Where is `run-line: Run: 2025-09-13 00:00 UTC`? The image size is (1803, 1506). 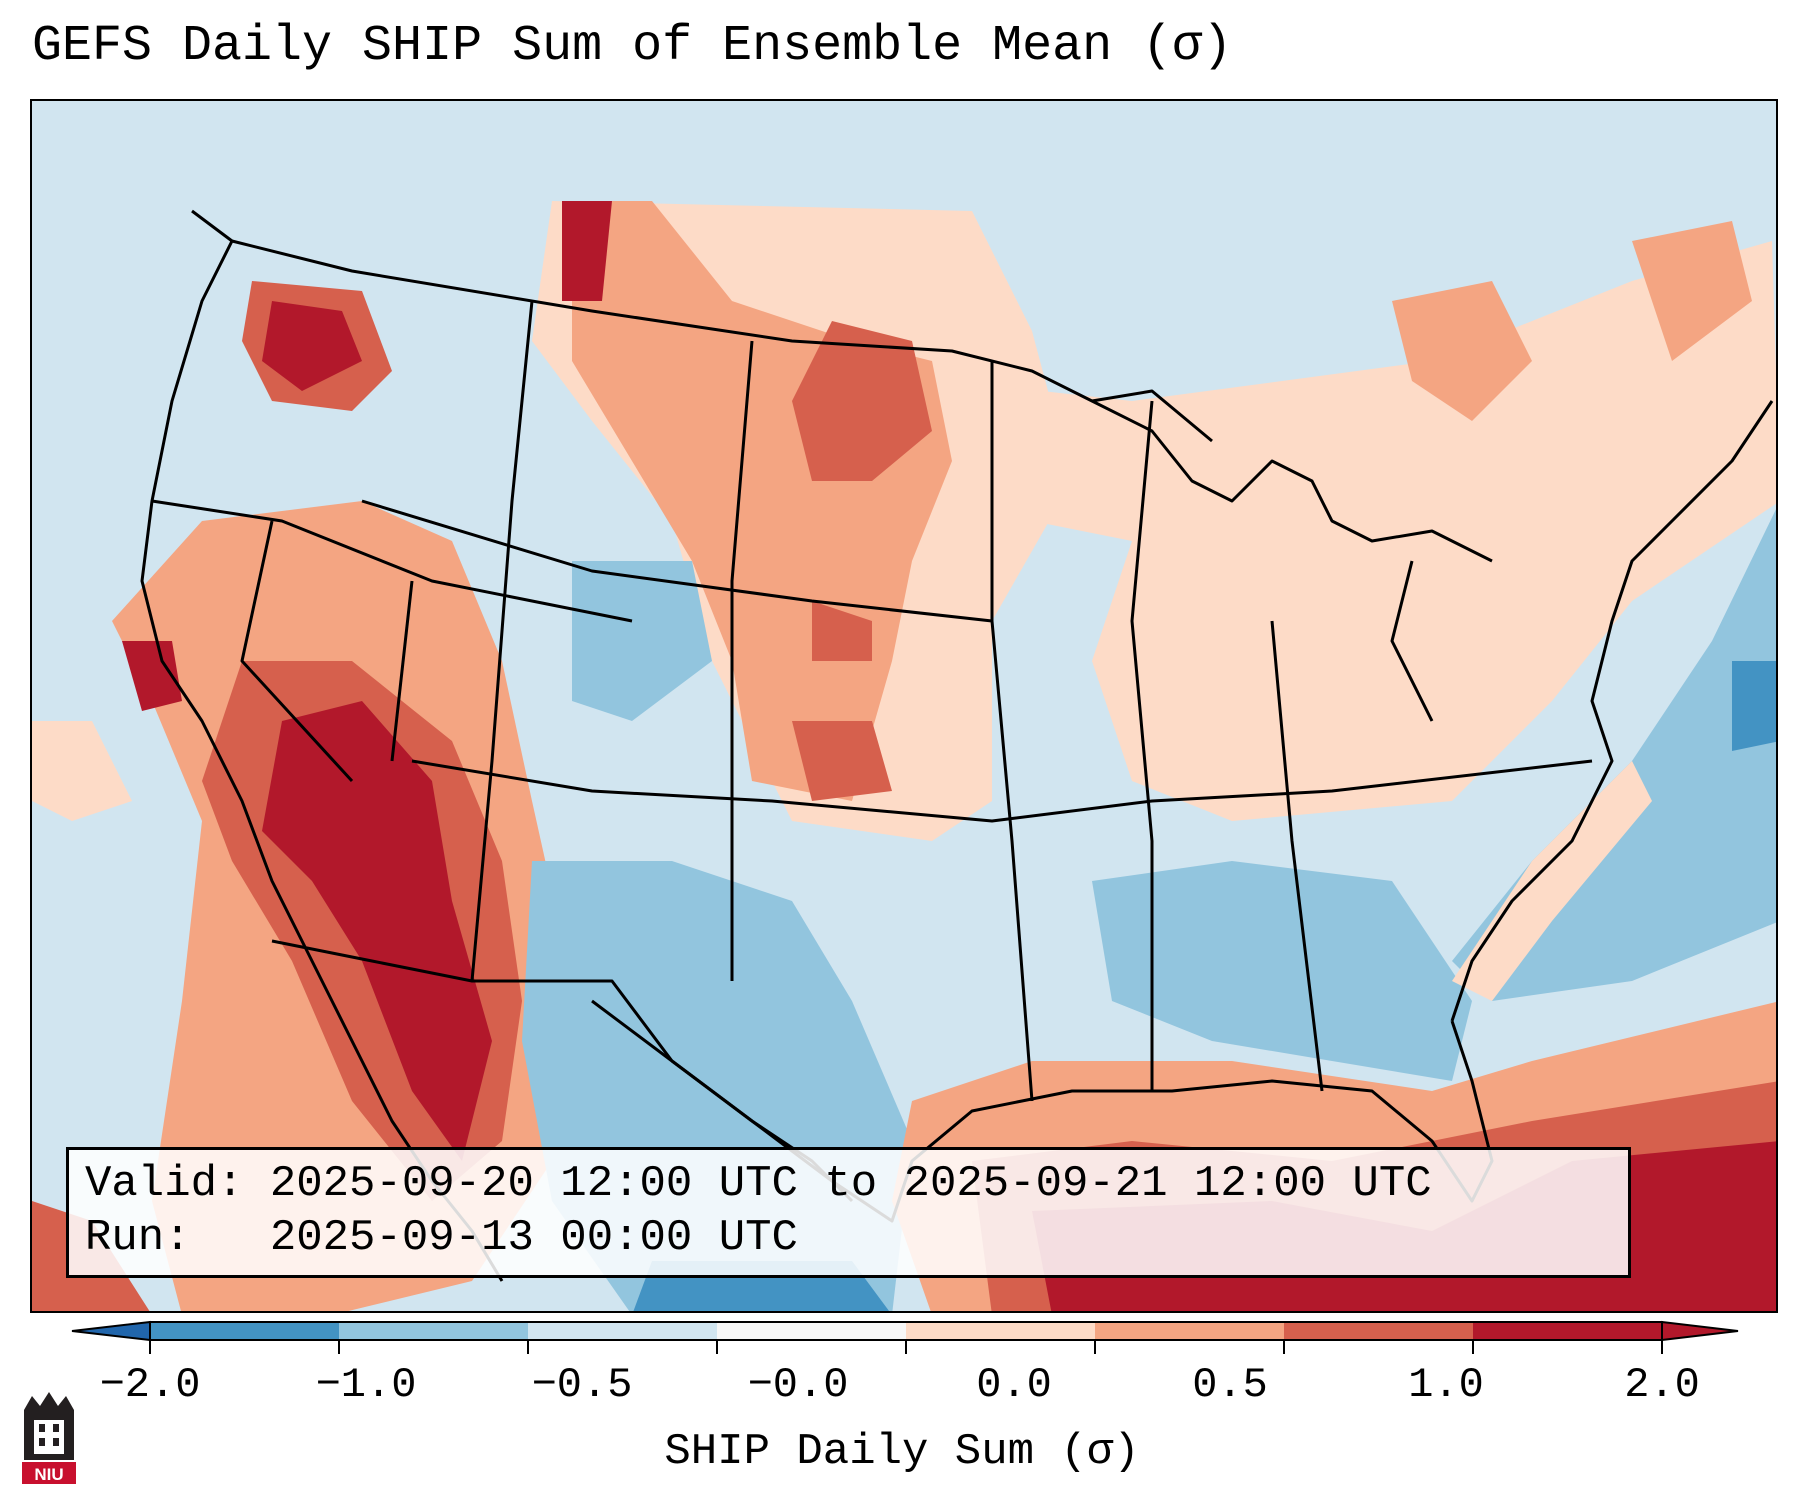
run-line: Run: 2025-09-13 00:00 UTC is located at coordinates (441, 1238).